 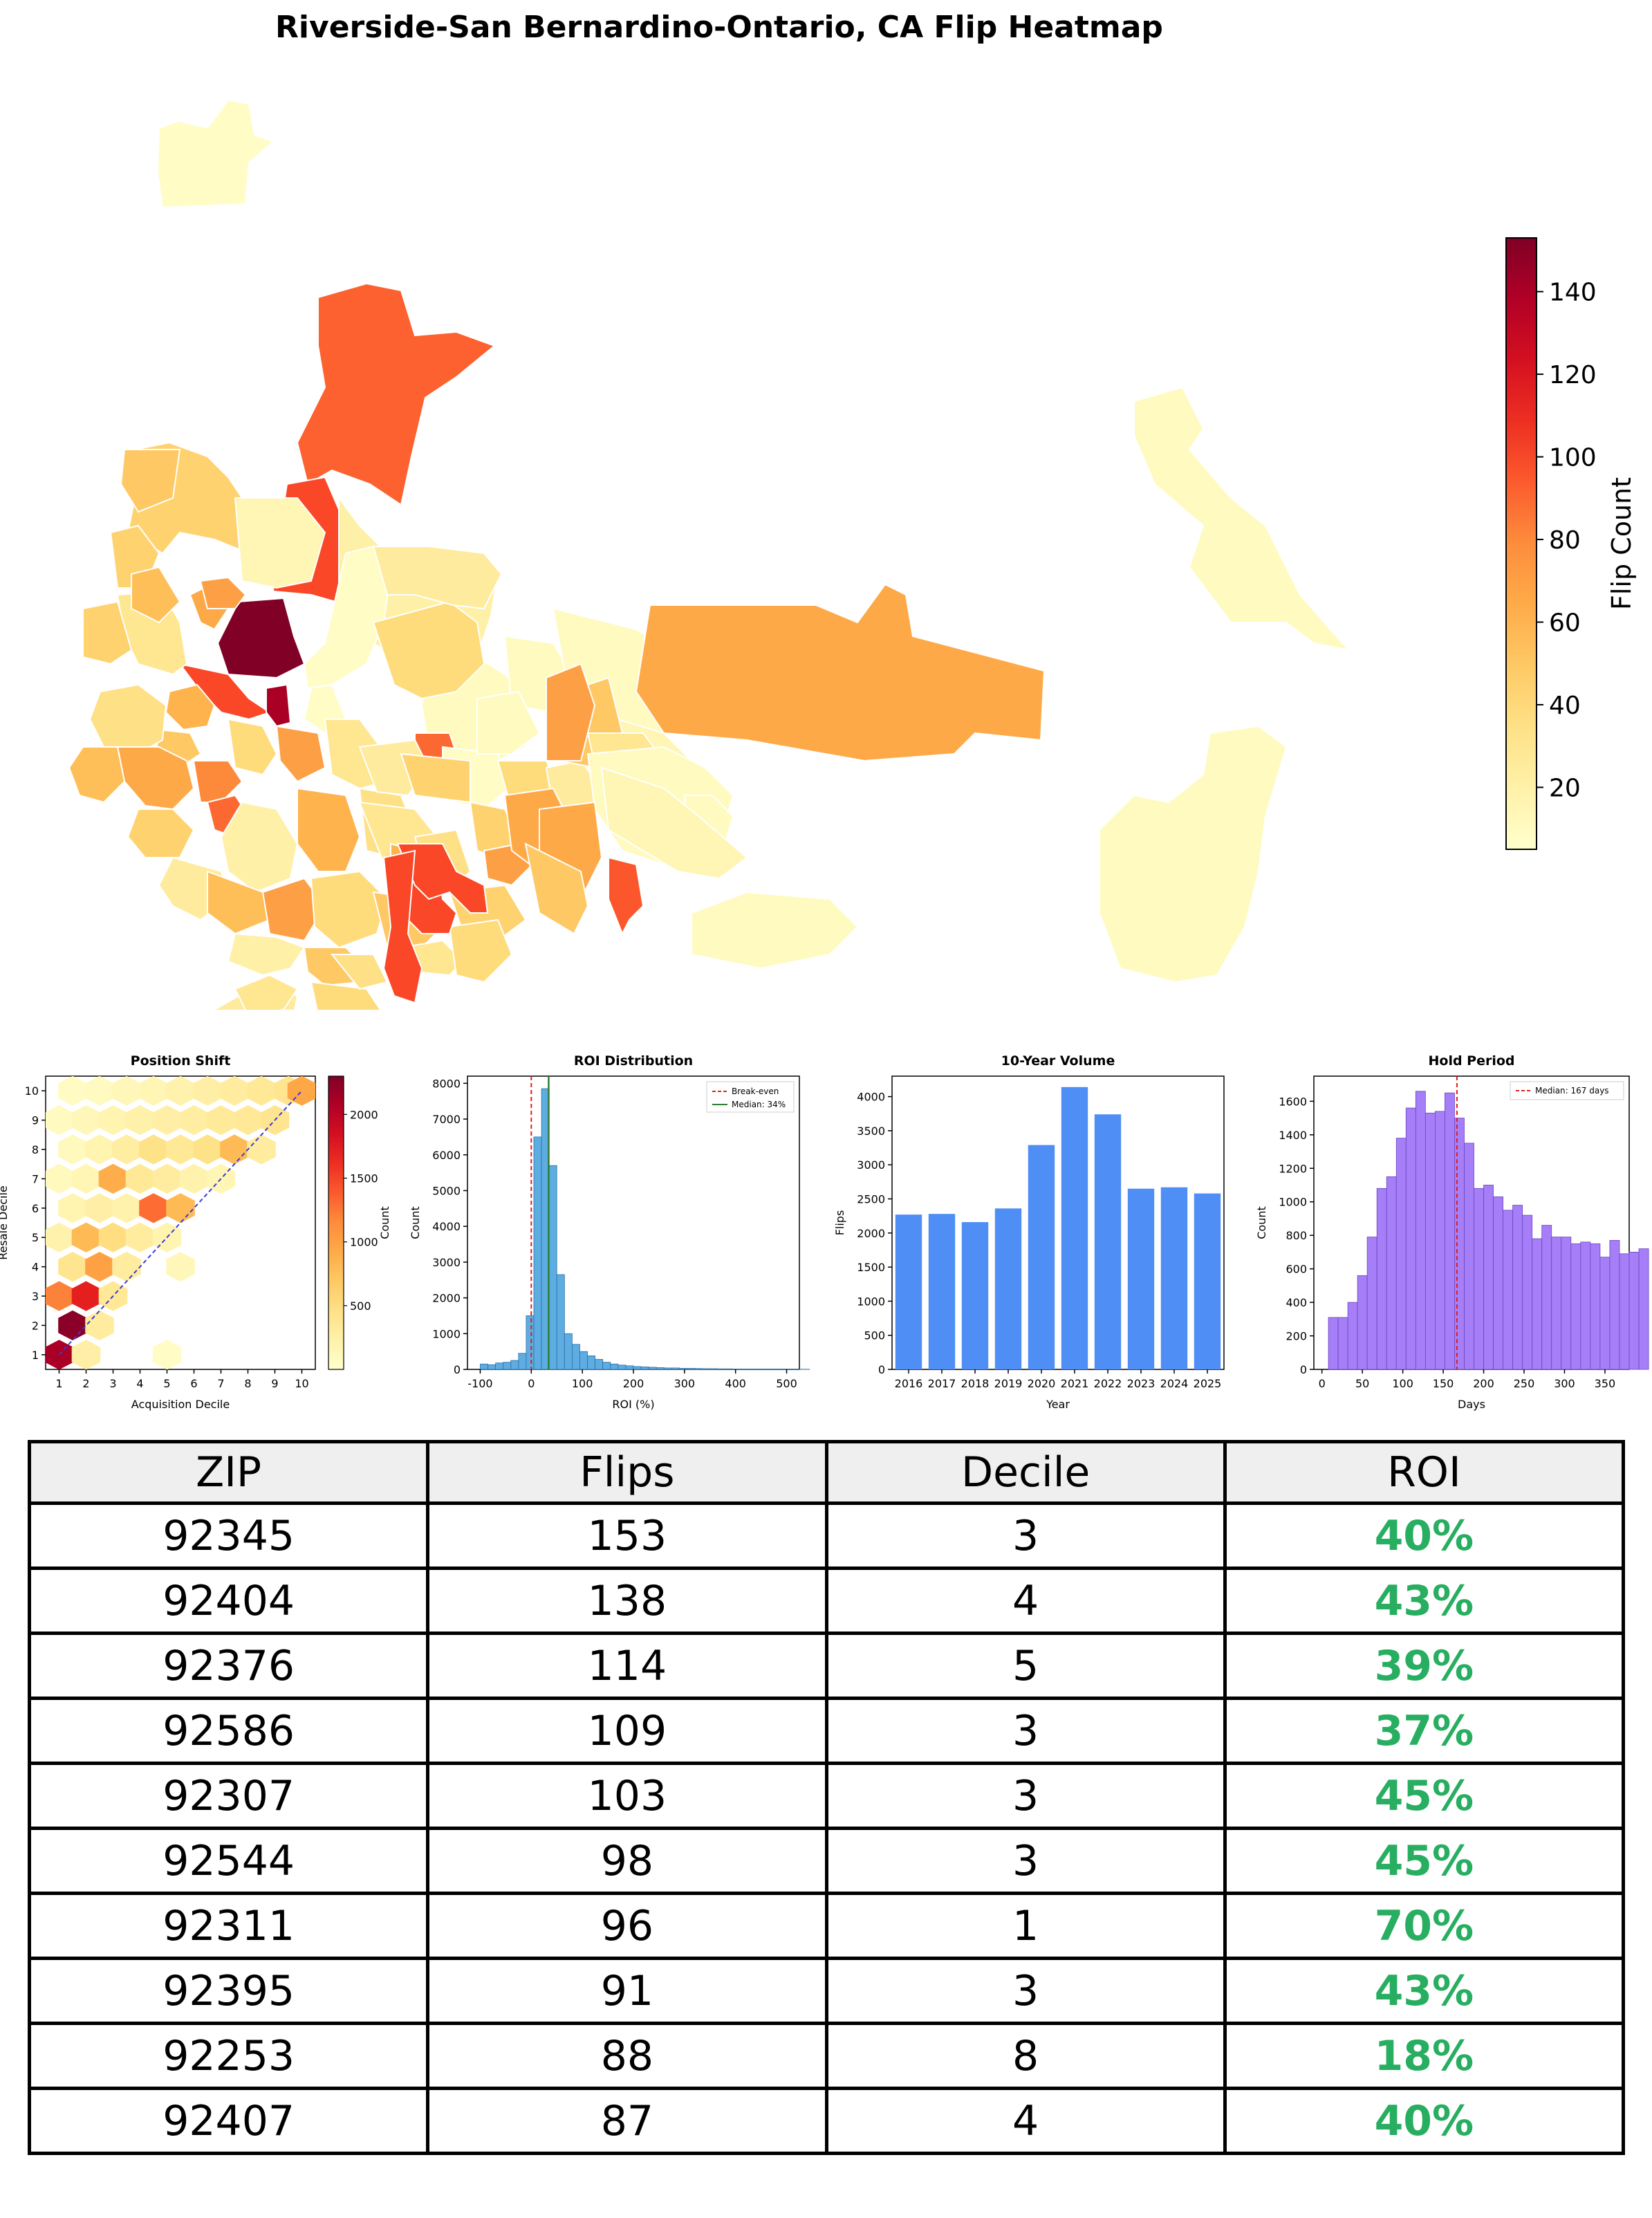 What do you see at coordinates (228, 1473) in the screenshot?
I see `header-zip: ZIP` at bounding box center [228, 1473].